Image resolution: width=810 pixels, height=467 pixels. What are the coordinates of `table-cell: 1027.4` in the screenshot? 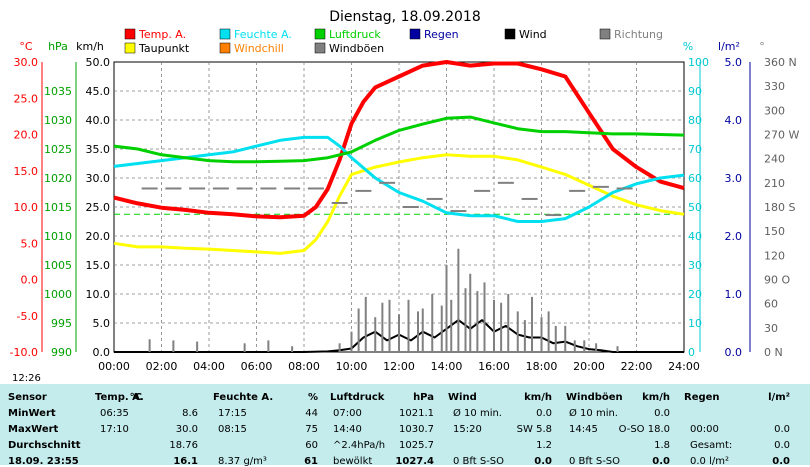 It's located at (414, 461).